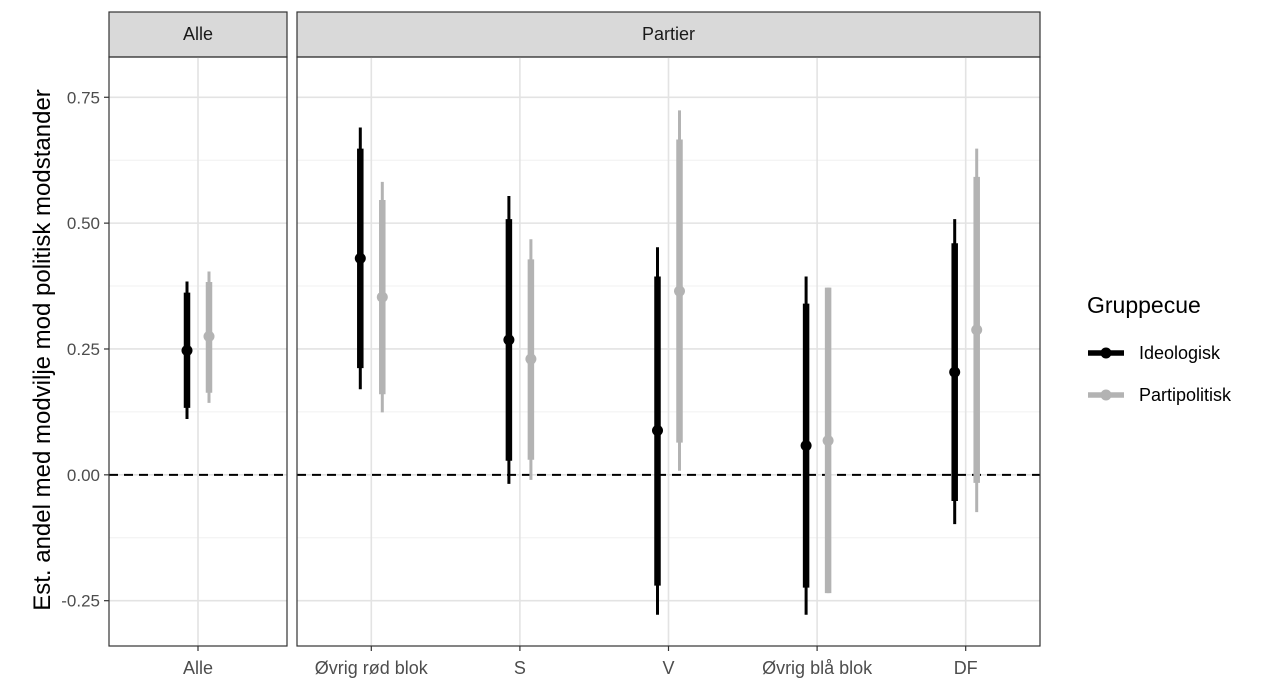  Describe the element at coordinates (198, 668) in the screenshot. I see `x-tick-label: Alle` at that location.